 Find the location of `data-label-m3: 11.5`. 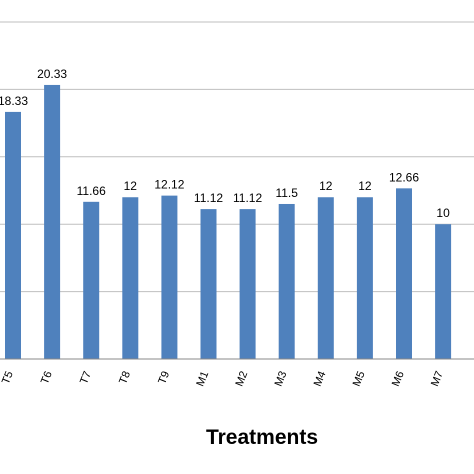

data-label-m3: 11.5 is located at coordinates (286, 193).